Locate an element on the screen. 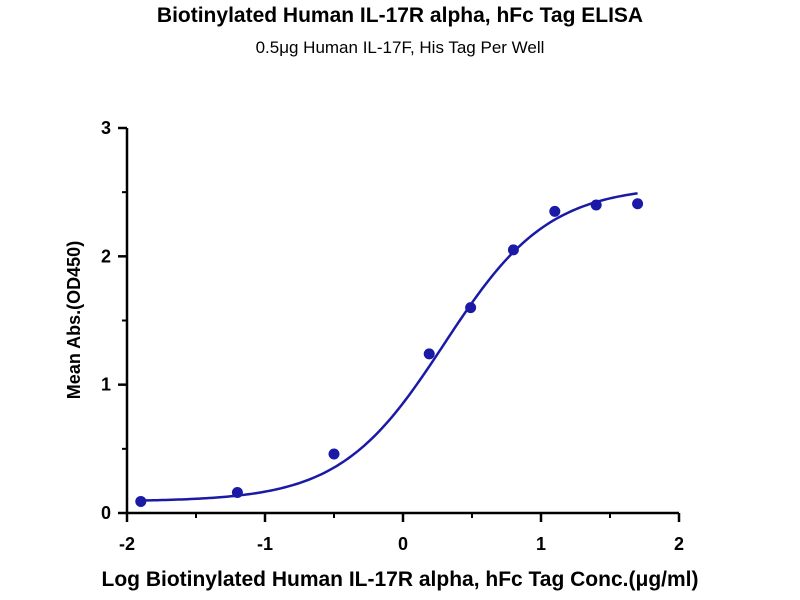 This screenshot has width=800, height=600. x-tick-label: 0 is located at coordinates (403, 544).